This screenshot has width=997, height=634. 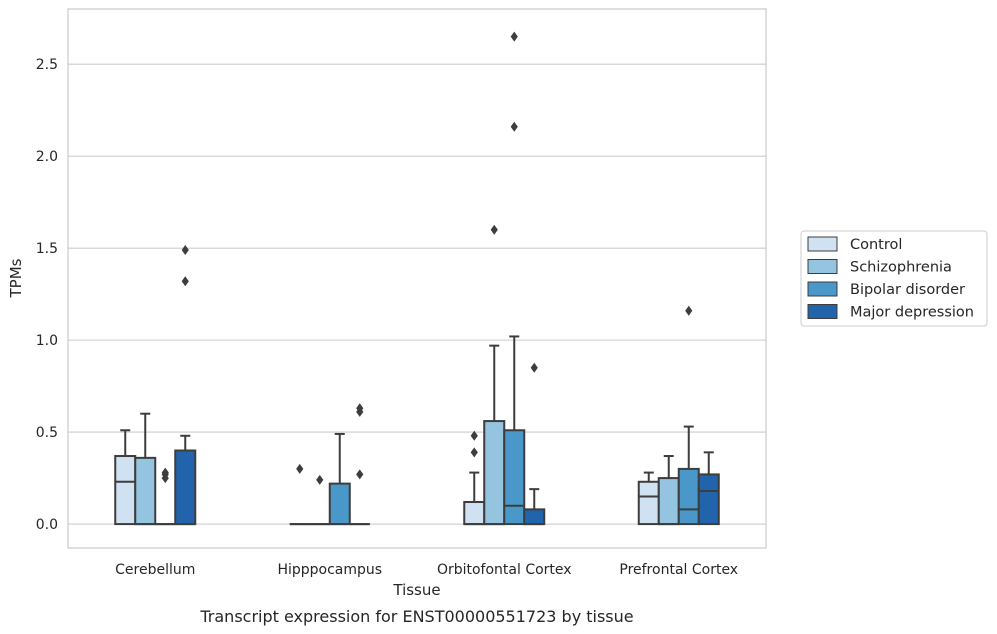 I want to click on legend-label: Major depression, so click(x=912, y=313).